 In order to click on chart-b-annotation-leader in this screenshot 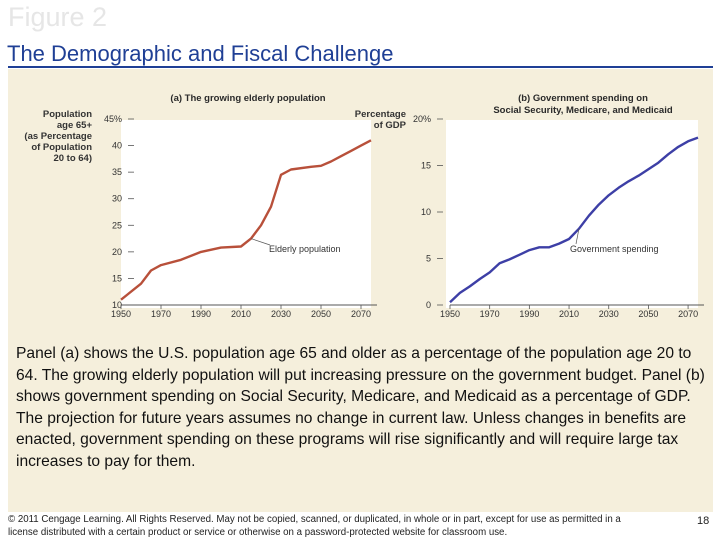, I will do `click(577, 236)`.